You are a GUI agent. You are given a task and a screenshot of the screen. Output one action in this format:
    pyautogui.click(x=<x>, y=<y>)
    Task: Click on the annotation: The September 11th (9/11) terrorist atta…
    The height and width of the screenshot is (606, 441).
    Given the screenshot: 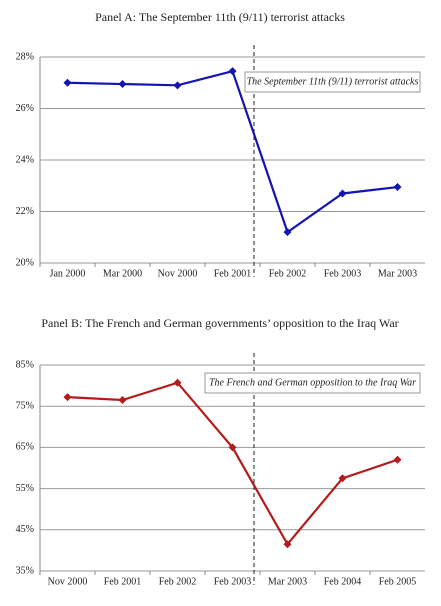 What is the action you would take?
    pyautogui.click(x=333, y=81)
    